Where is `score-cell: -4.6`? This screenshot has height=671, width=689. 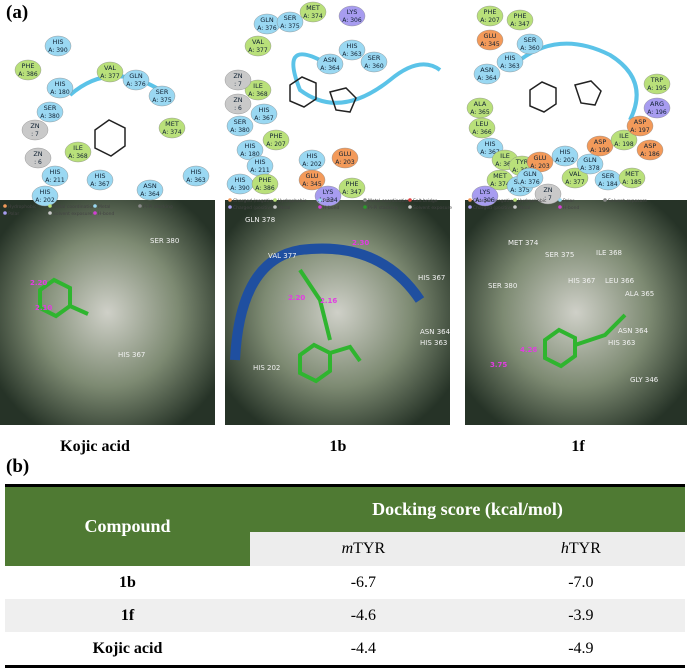
score-cell: -4.6 is located at coordinates (363, 615).